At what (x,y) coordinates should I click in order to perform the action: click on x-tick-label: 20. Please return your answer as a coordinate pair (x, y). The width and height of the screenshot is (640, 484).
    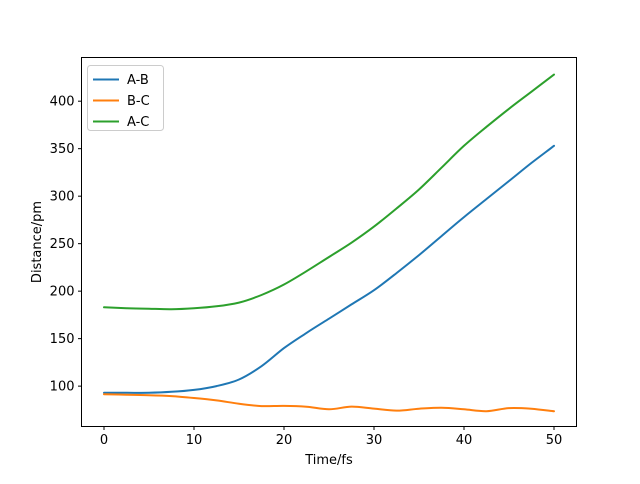
    Looking at the image, I should click on (284, 440).